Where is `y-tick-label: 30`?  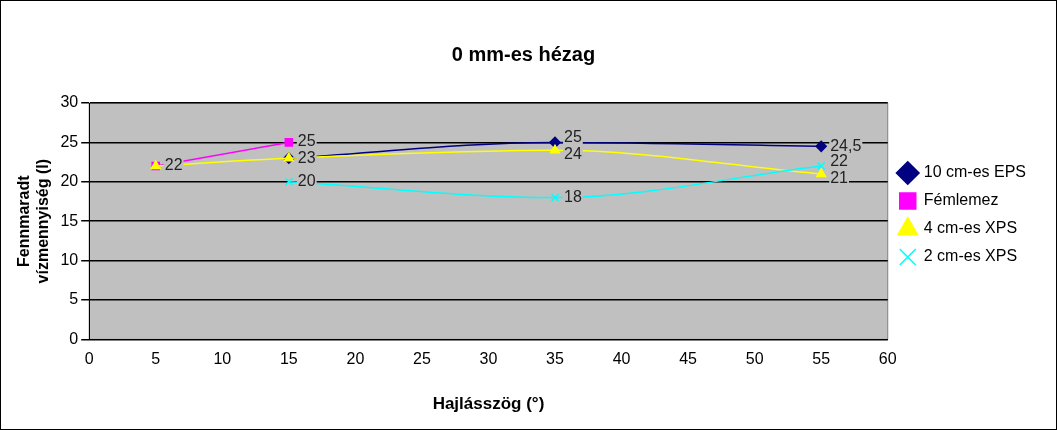 y-tick-label: 30 is located at coordinates (69, 102).